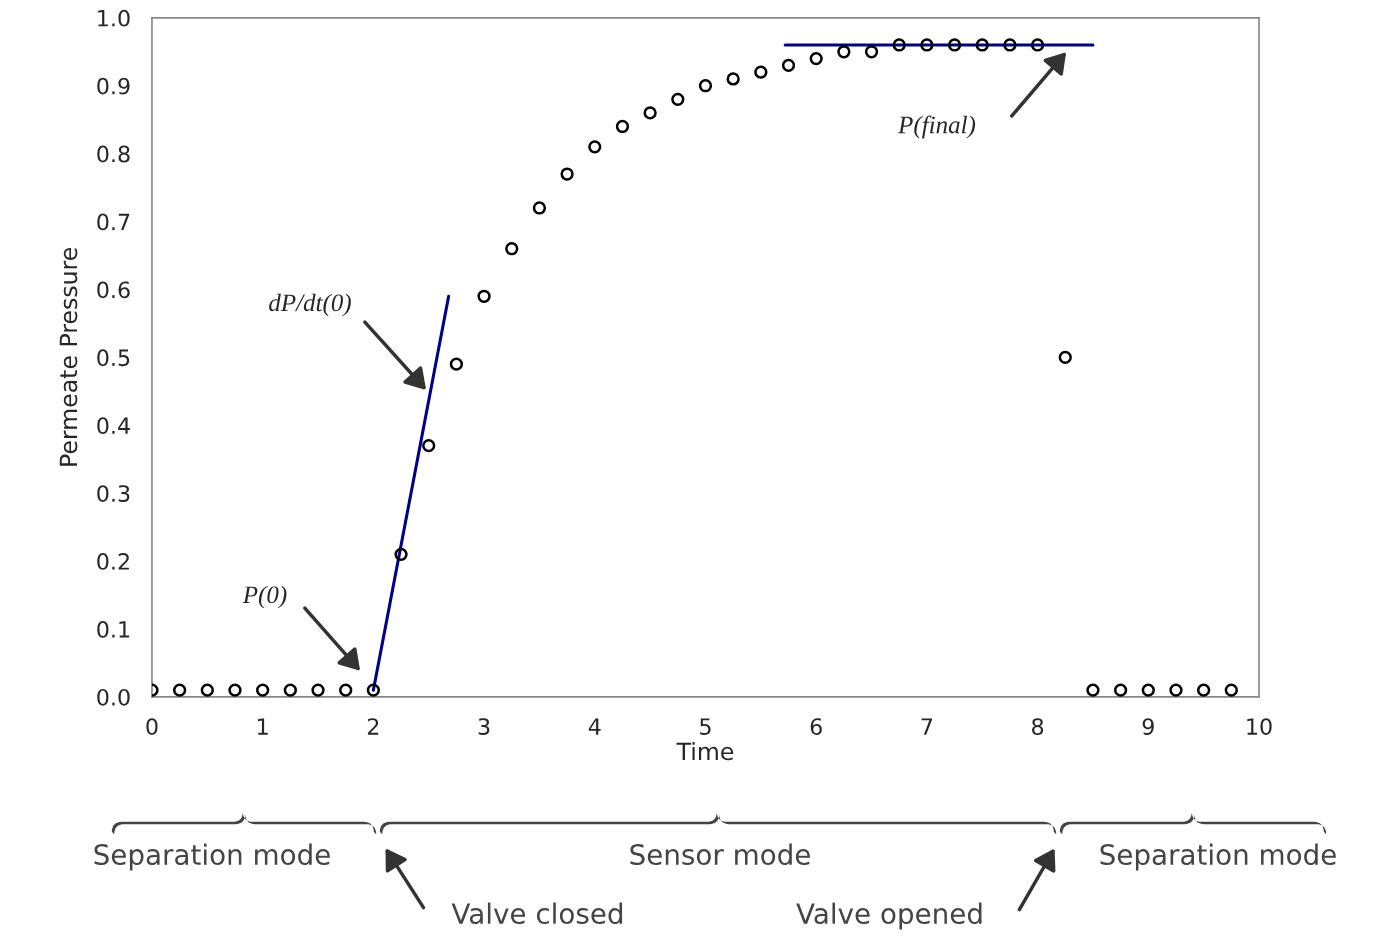  Describe the element at coordinates (889, 916) in the screenshot. I see `text: Valve opened` at that location.